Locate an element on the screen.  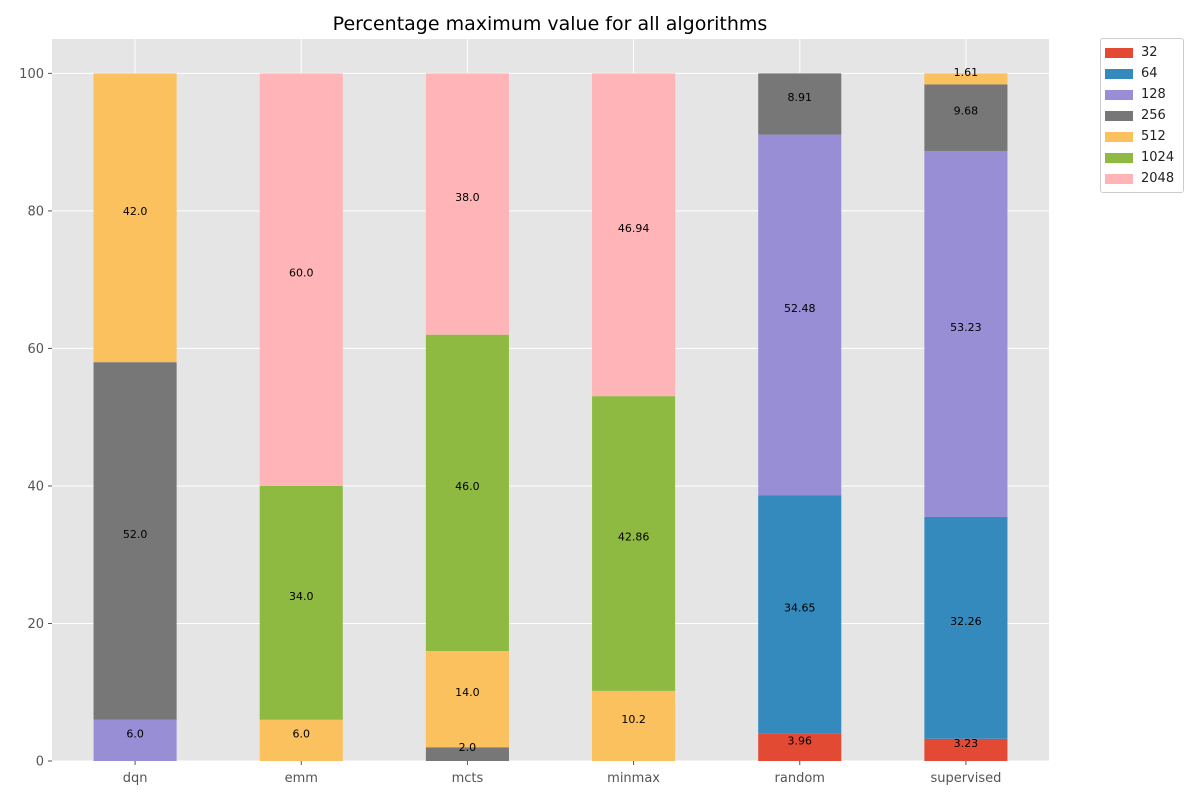
data-label: 52.0 is located at coordinates (135, 534).